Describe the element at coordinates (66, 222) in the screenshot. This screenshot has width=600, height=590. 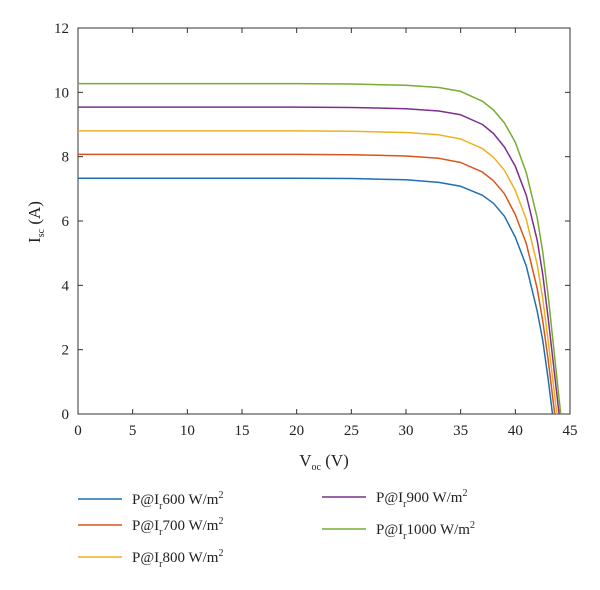
I see `y-tick-label: 6` at that location.